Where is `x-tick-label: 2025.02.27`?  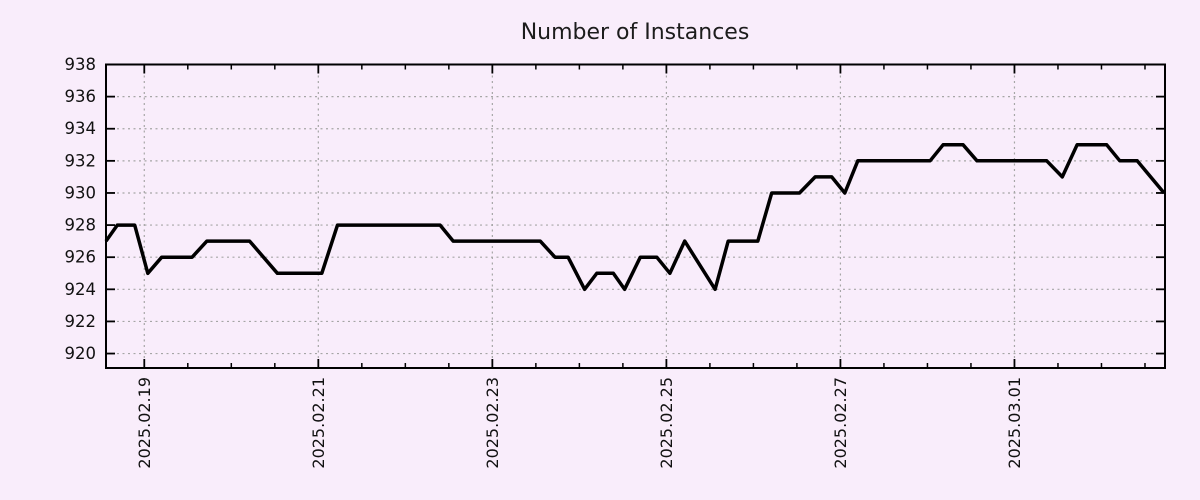 x-tick-label: 2025.02.27 is located at coordinates (840, 423).